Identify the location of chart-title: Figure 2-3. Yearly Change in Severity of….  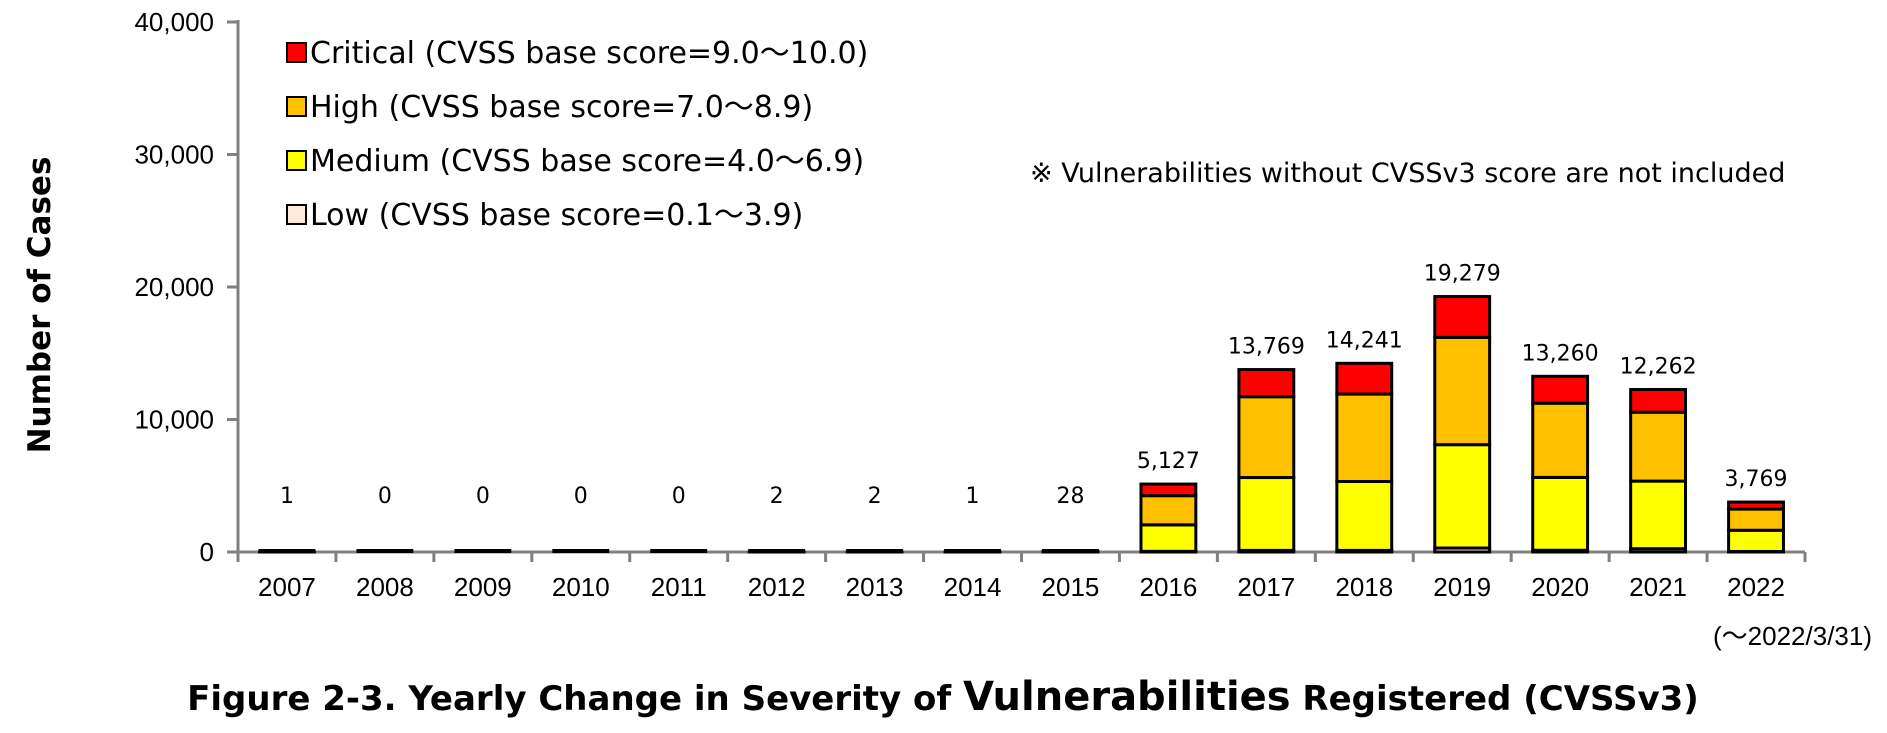
(943, 697).